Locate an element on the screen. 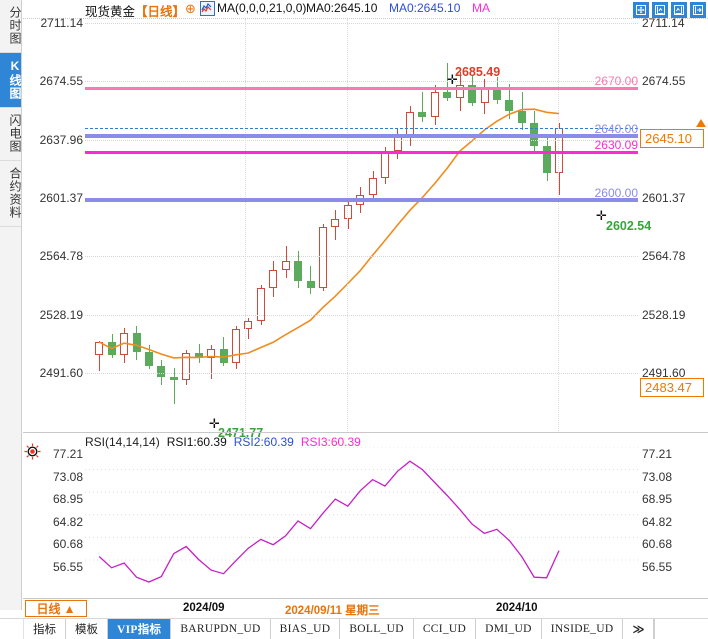 The height and width of the screenshot is (639, 708). period-high-marker-icon: ✛ is located at coordinates (452, 79).